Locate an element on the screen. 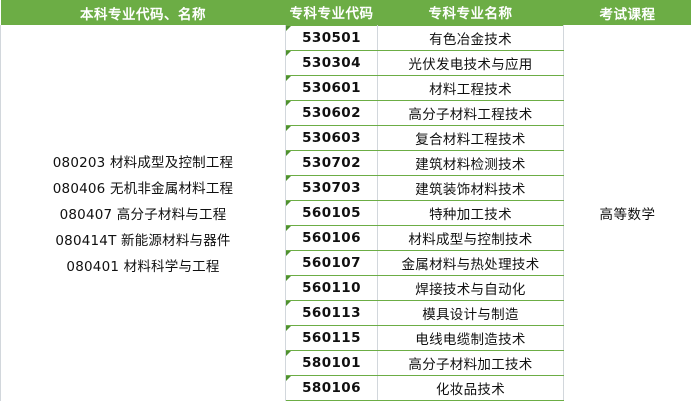 Image resolution: width=691 pixels, height=401 pixels. table-row: 560107 金属材料与热处理技术 is located at coordinates (346, 262).